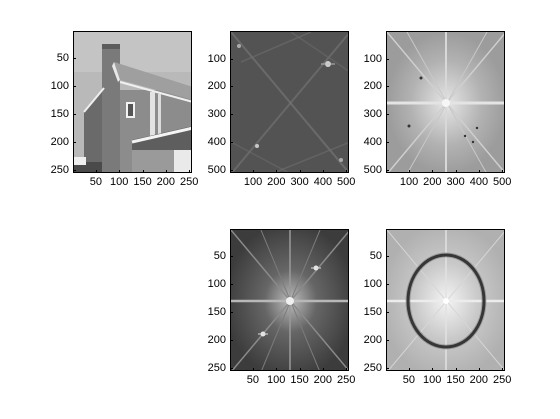  I want to click on fft-centered-256-plot, so click(289, 300).